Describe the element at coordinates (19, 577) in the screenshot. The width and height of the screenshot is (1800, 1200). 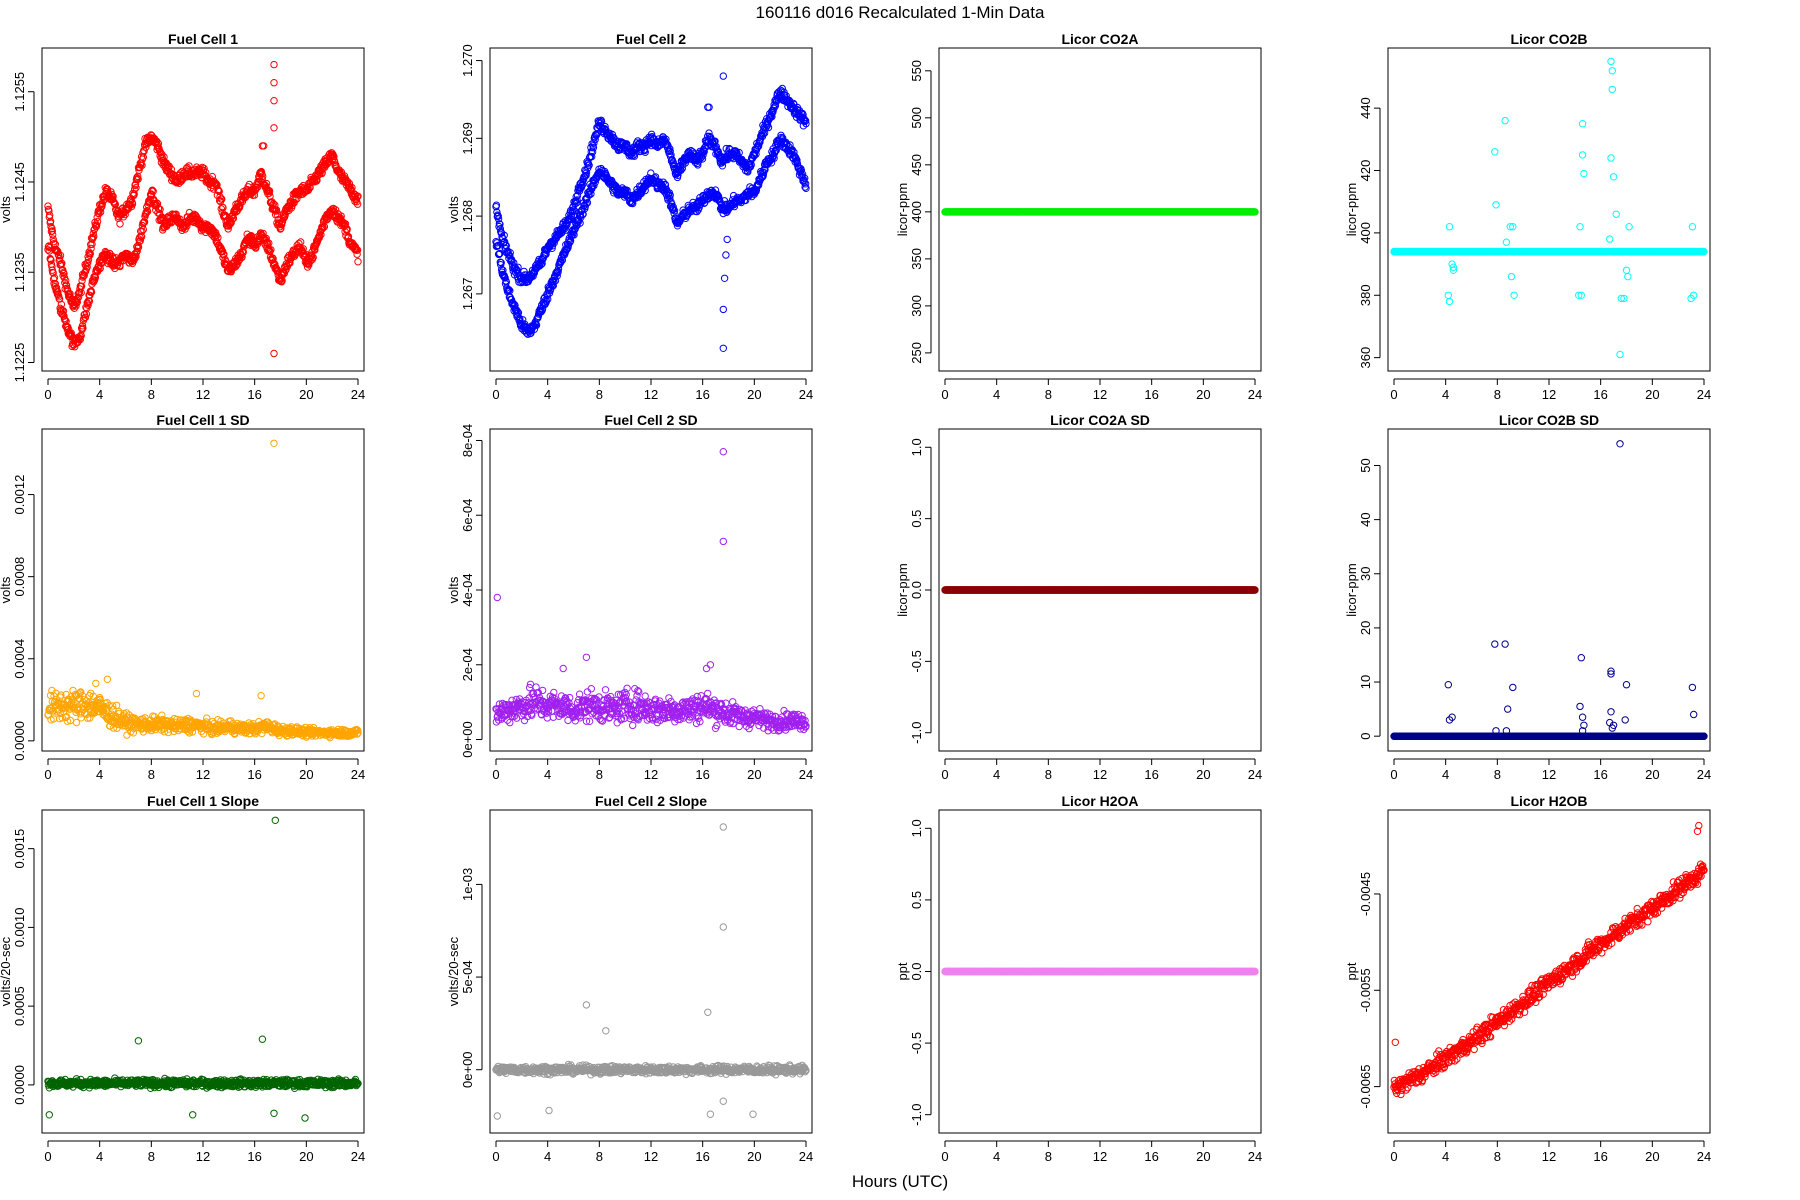
I see `y-tick-label: 0.0008` at that location.